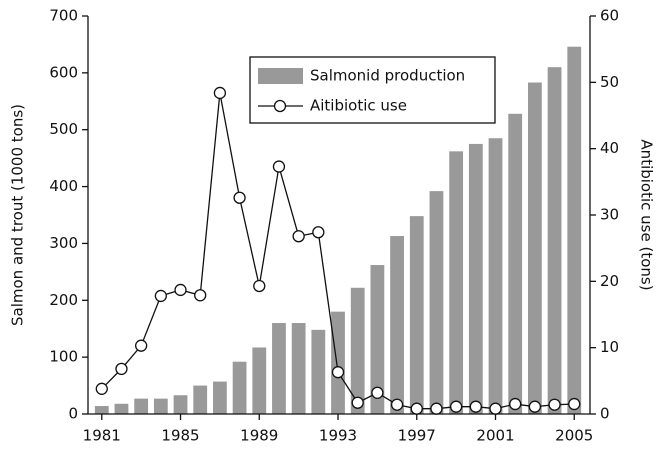  Describe the element at coordinates (647, 214) in the screenshot. I see `y2-axis-label: Antibiotic use (tons)` at that location.